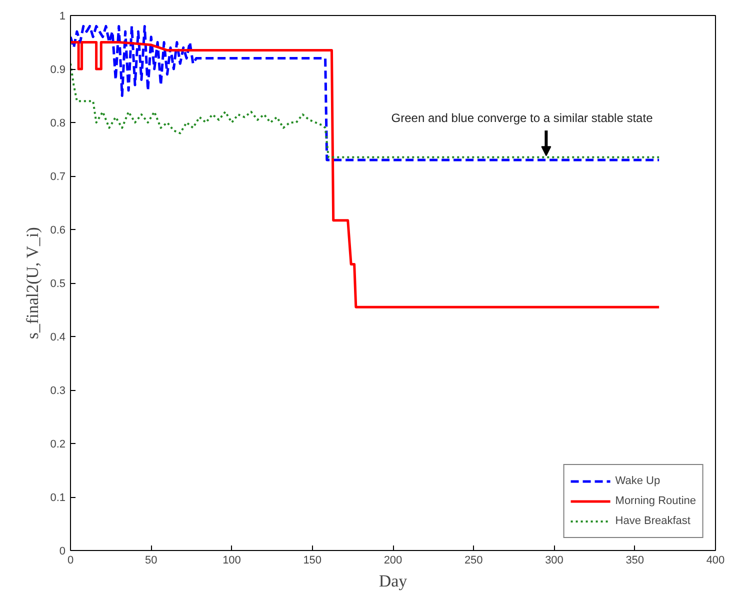 This screenshot has height=606, width=738. I want to click on y-axis-title: s_final2(U, V_i), so click(32, 283).